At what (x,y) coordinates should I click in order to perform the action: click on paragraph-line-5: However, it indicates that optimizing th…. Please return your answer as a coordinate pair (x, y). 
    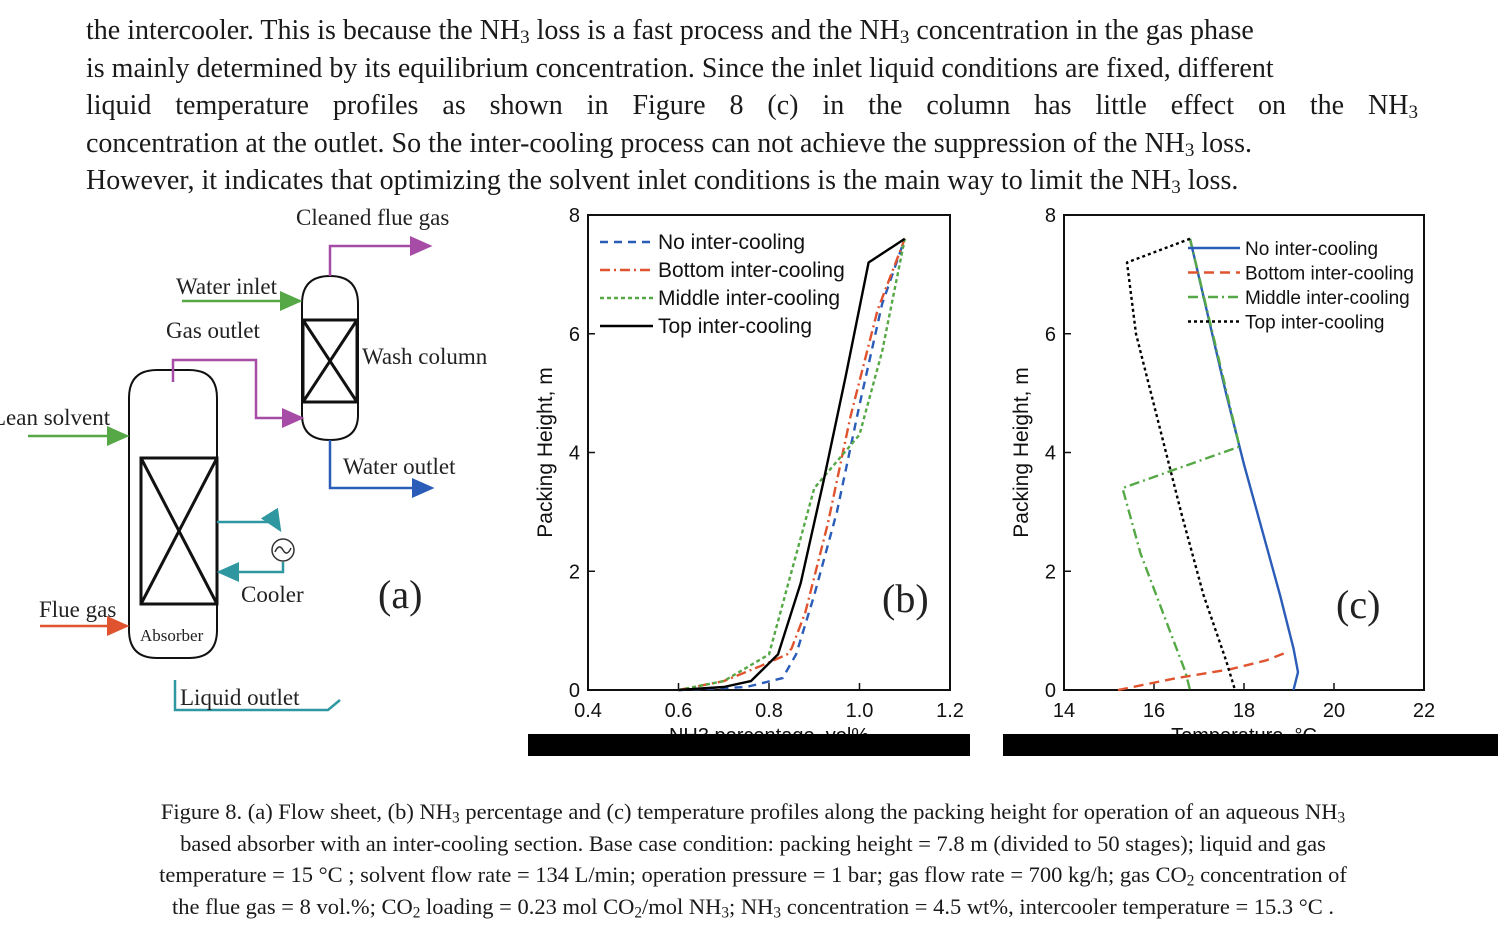
    Looking at the image, I should click on (662, 182).